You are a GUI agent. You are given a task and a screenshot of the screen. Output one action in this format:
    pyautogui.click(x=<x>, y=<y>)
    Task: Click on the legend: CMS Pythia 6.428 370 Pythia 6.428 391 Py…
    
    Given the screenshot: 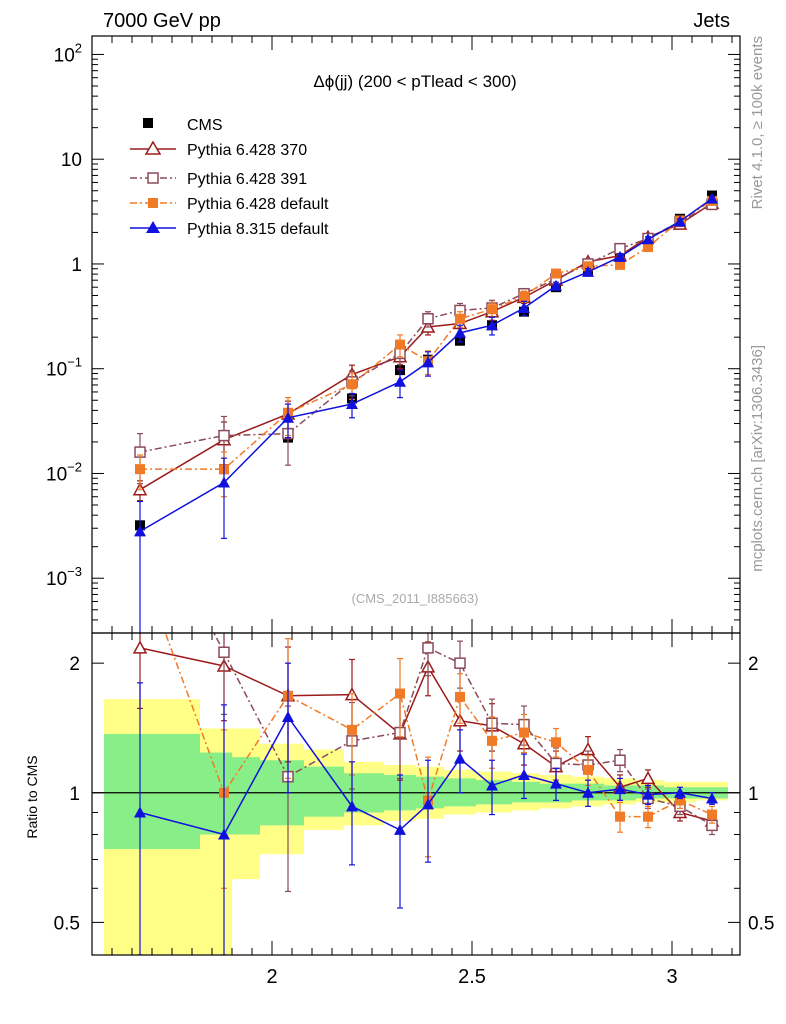 What is the action you would take?
    pyautogui.click(x=229, y=177)
    